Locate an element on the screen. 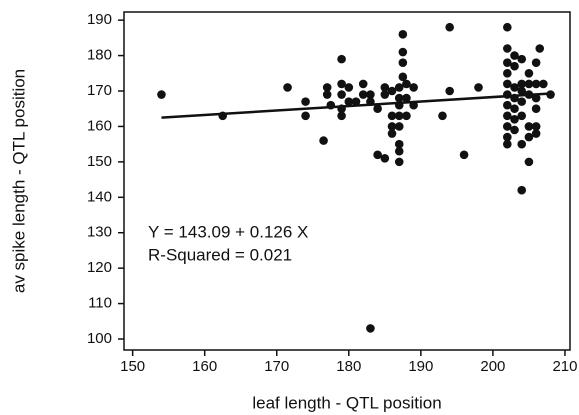 The width and height of the screenshot is (579, 415). y-tick-label: 180 is located at coordinates (99, 55).